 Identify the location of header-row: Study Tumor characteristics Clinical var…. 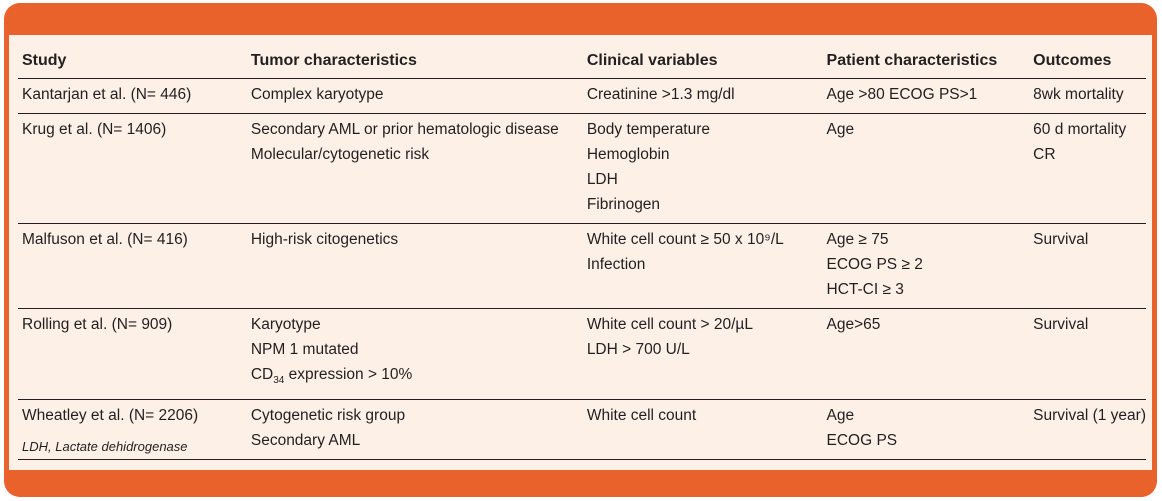
(582, 62).